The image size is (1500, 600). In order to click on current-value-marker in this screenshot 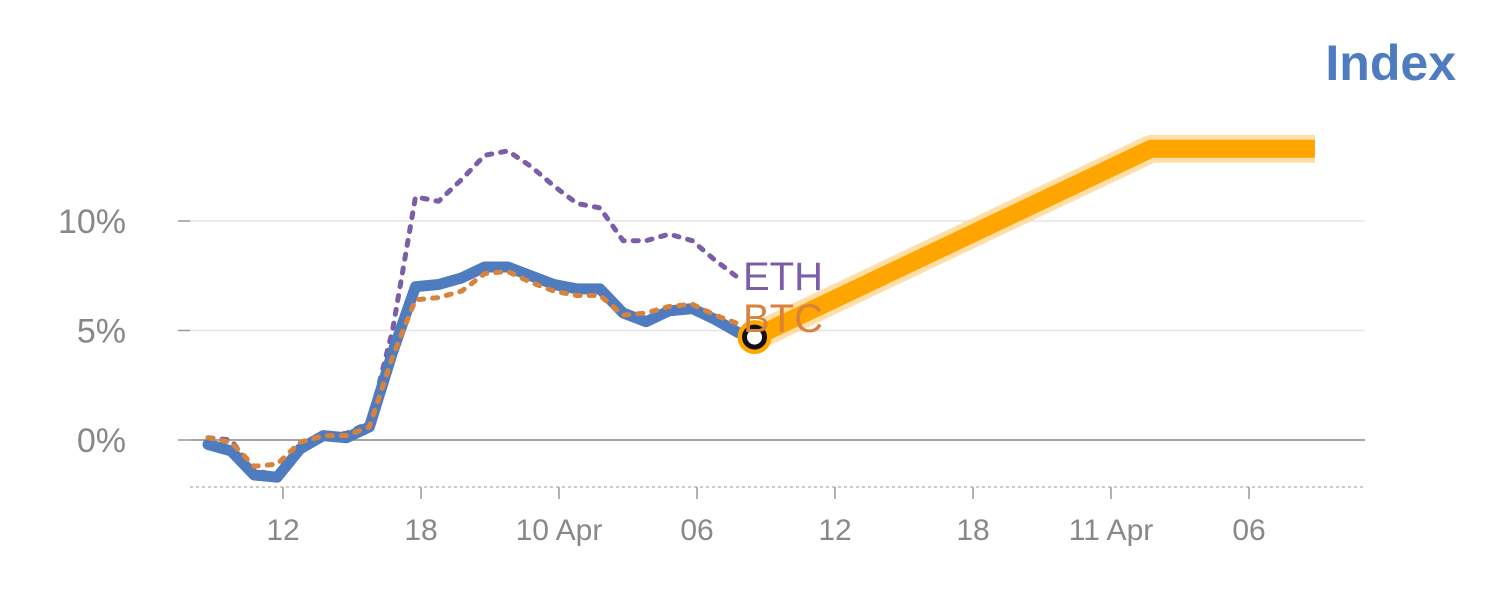, I will do `click(755, 337)`.